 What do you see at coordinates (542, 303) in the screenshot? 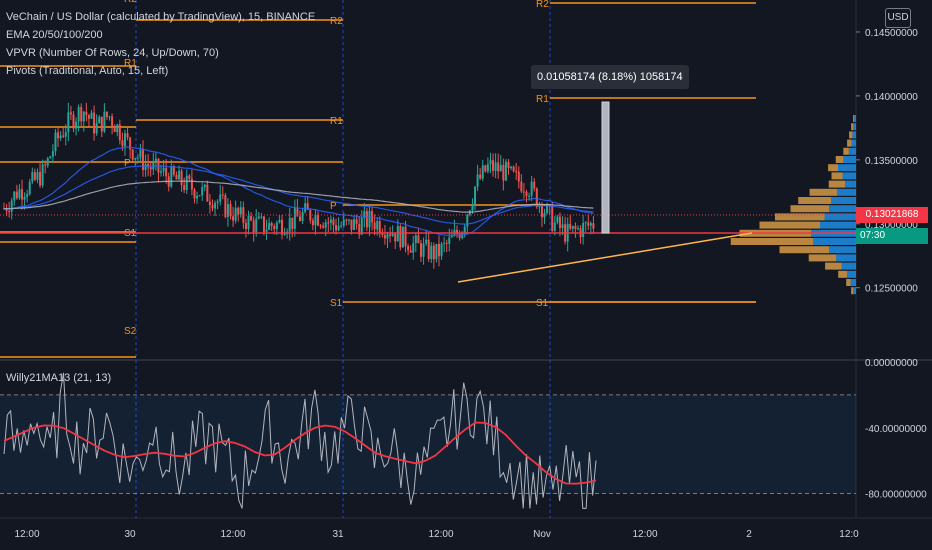
I see `pivot-label: S1` at bounding box center [542, 303].